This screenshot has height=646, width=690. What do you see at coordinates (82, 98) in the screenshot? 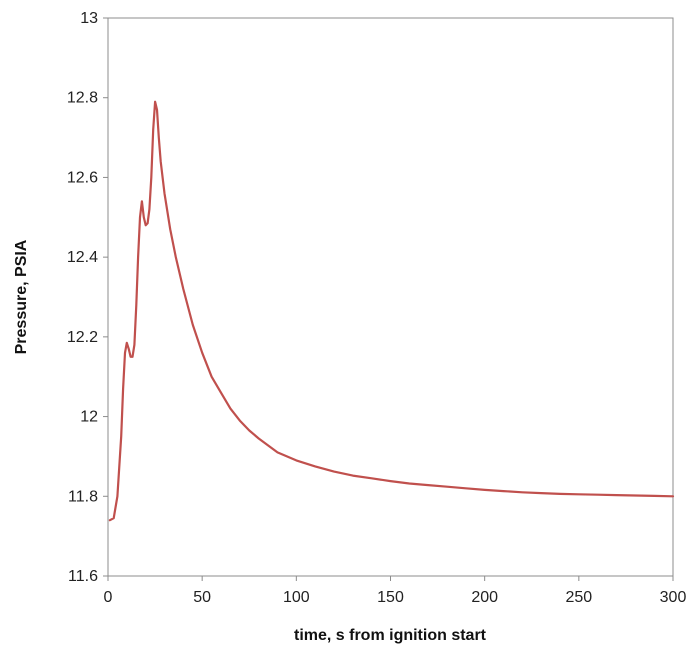
I see `y-tick-label: 12.8` at bounding box center [82, 98].